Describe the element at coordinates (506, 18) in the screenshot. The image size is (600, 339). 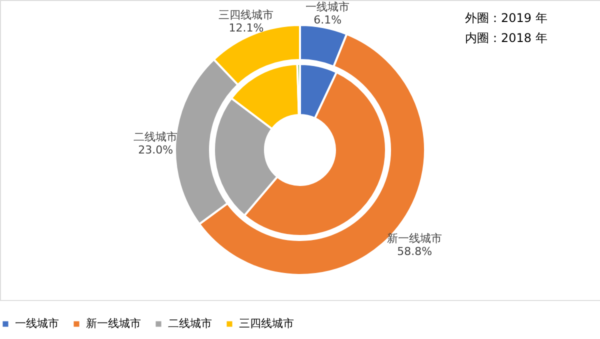
I see `text: 外圈：2019 年` at that location.